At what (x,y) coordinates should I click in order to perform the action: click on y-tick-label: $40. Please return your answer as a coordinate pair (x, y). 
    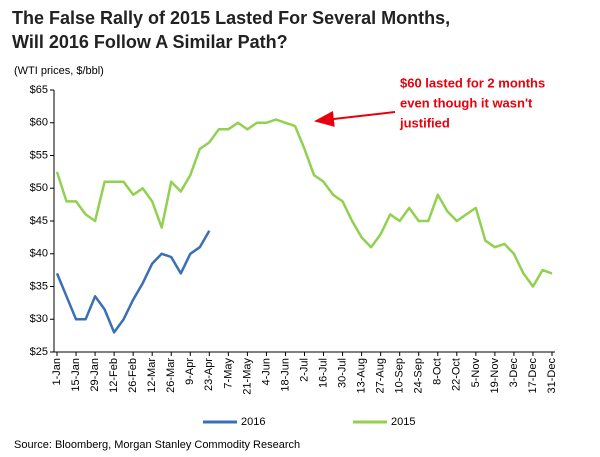
    Looking at the image, I should click on (39, 254).